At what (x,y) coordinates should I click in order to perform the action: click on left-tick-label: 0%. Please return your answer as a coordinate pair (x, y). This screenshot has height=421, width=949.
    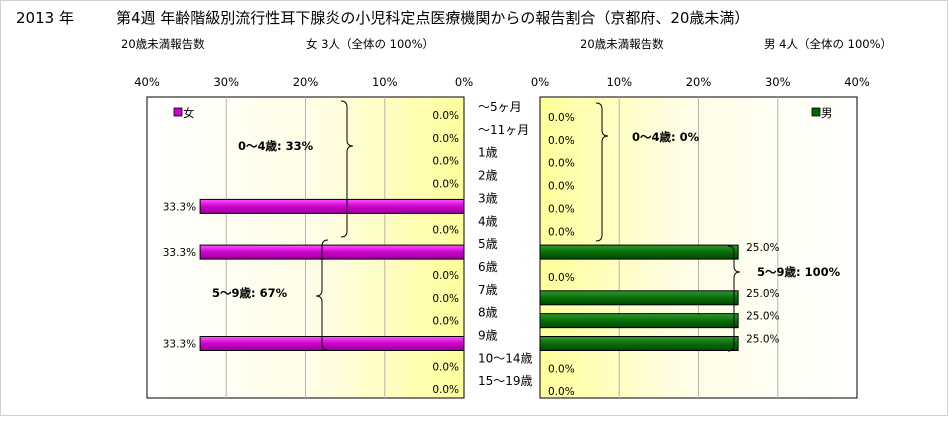
    Looking at the image, I should click on (464, 82).